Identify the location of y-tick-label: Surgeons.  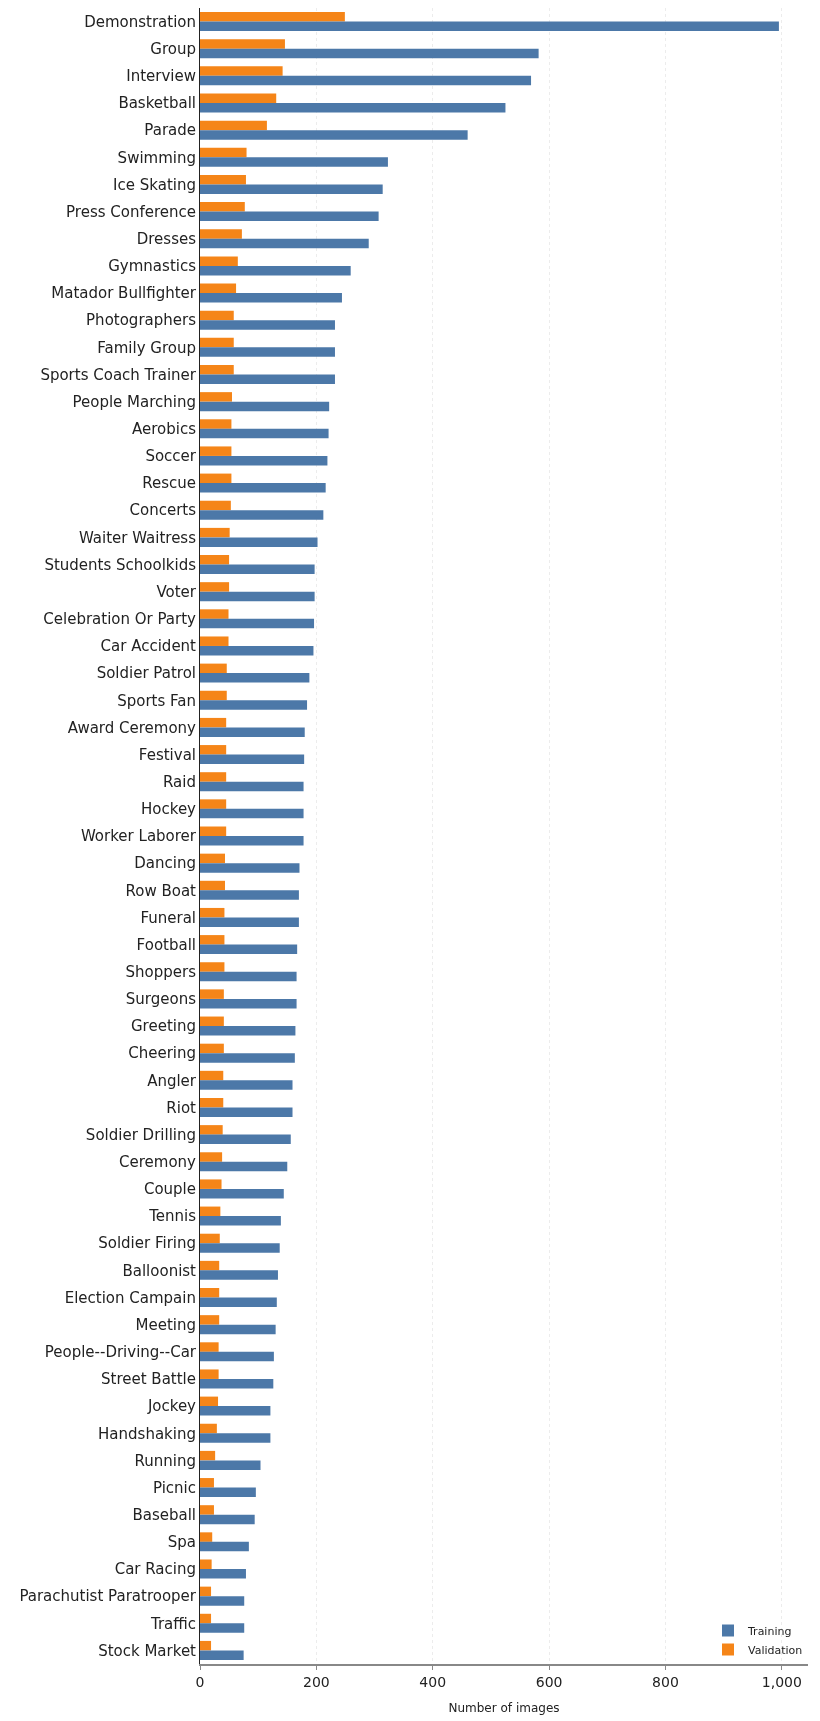
(161, 999).